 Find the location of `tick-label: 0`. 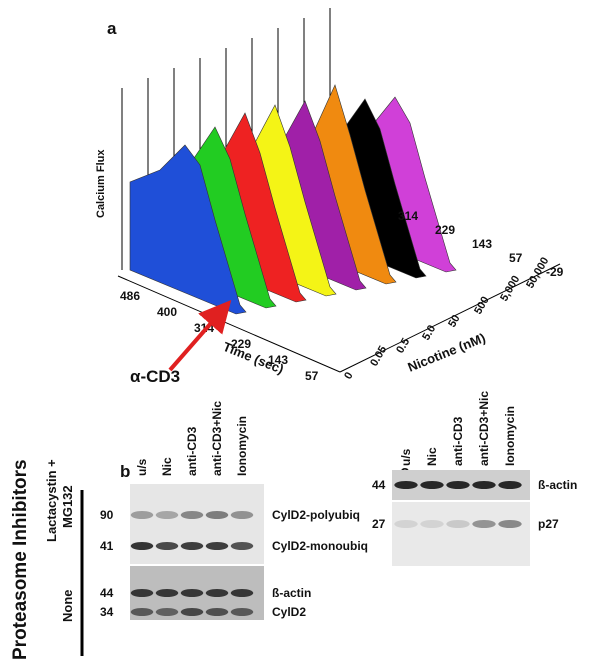

tick-label: 0 is located at coordinates (348, 375).